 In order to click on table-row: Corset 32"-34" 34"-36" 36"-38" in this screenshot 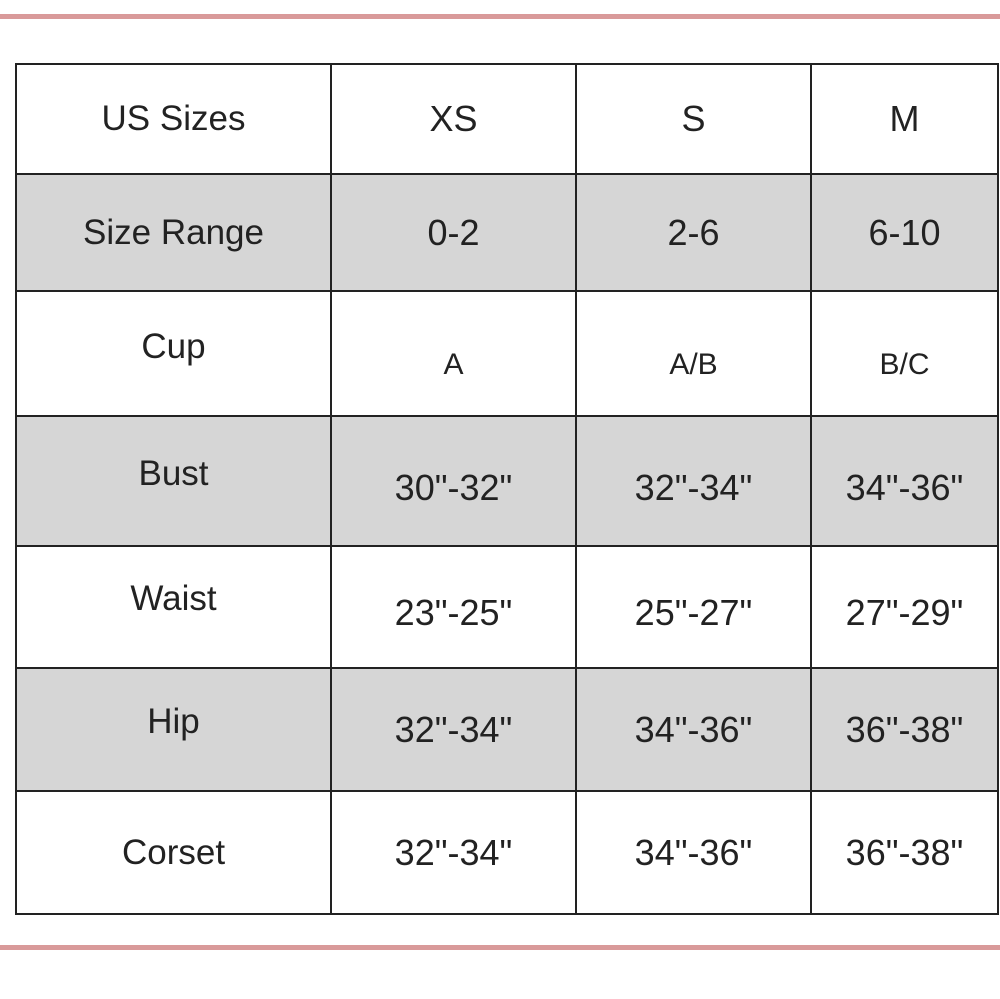, I will do `click(507, 852)`.